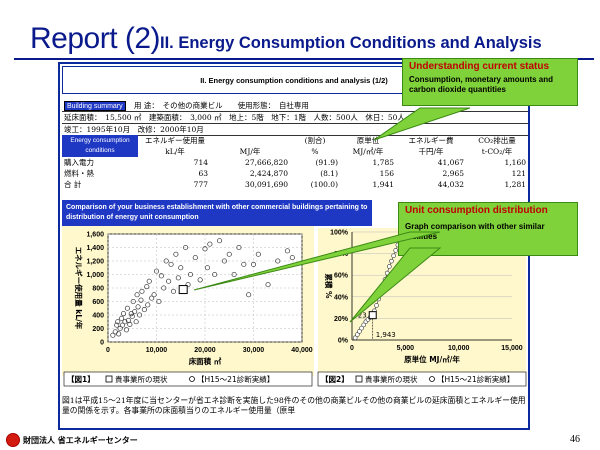 Image resolution: width=600 pixels, height=450 pixels. Describe the element at coordinates (383, 184) in the screenshot. I see `energy-cell: 1,941` at that location.